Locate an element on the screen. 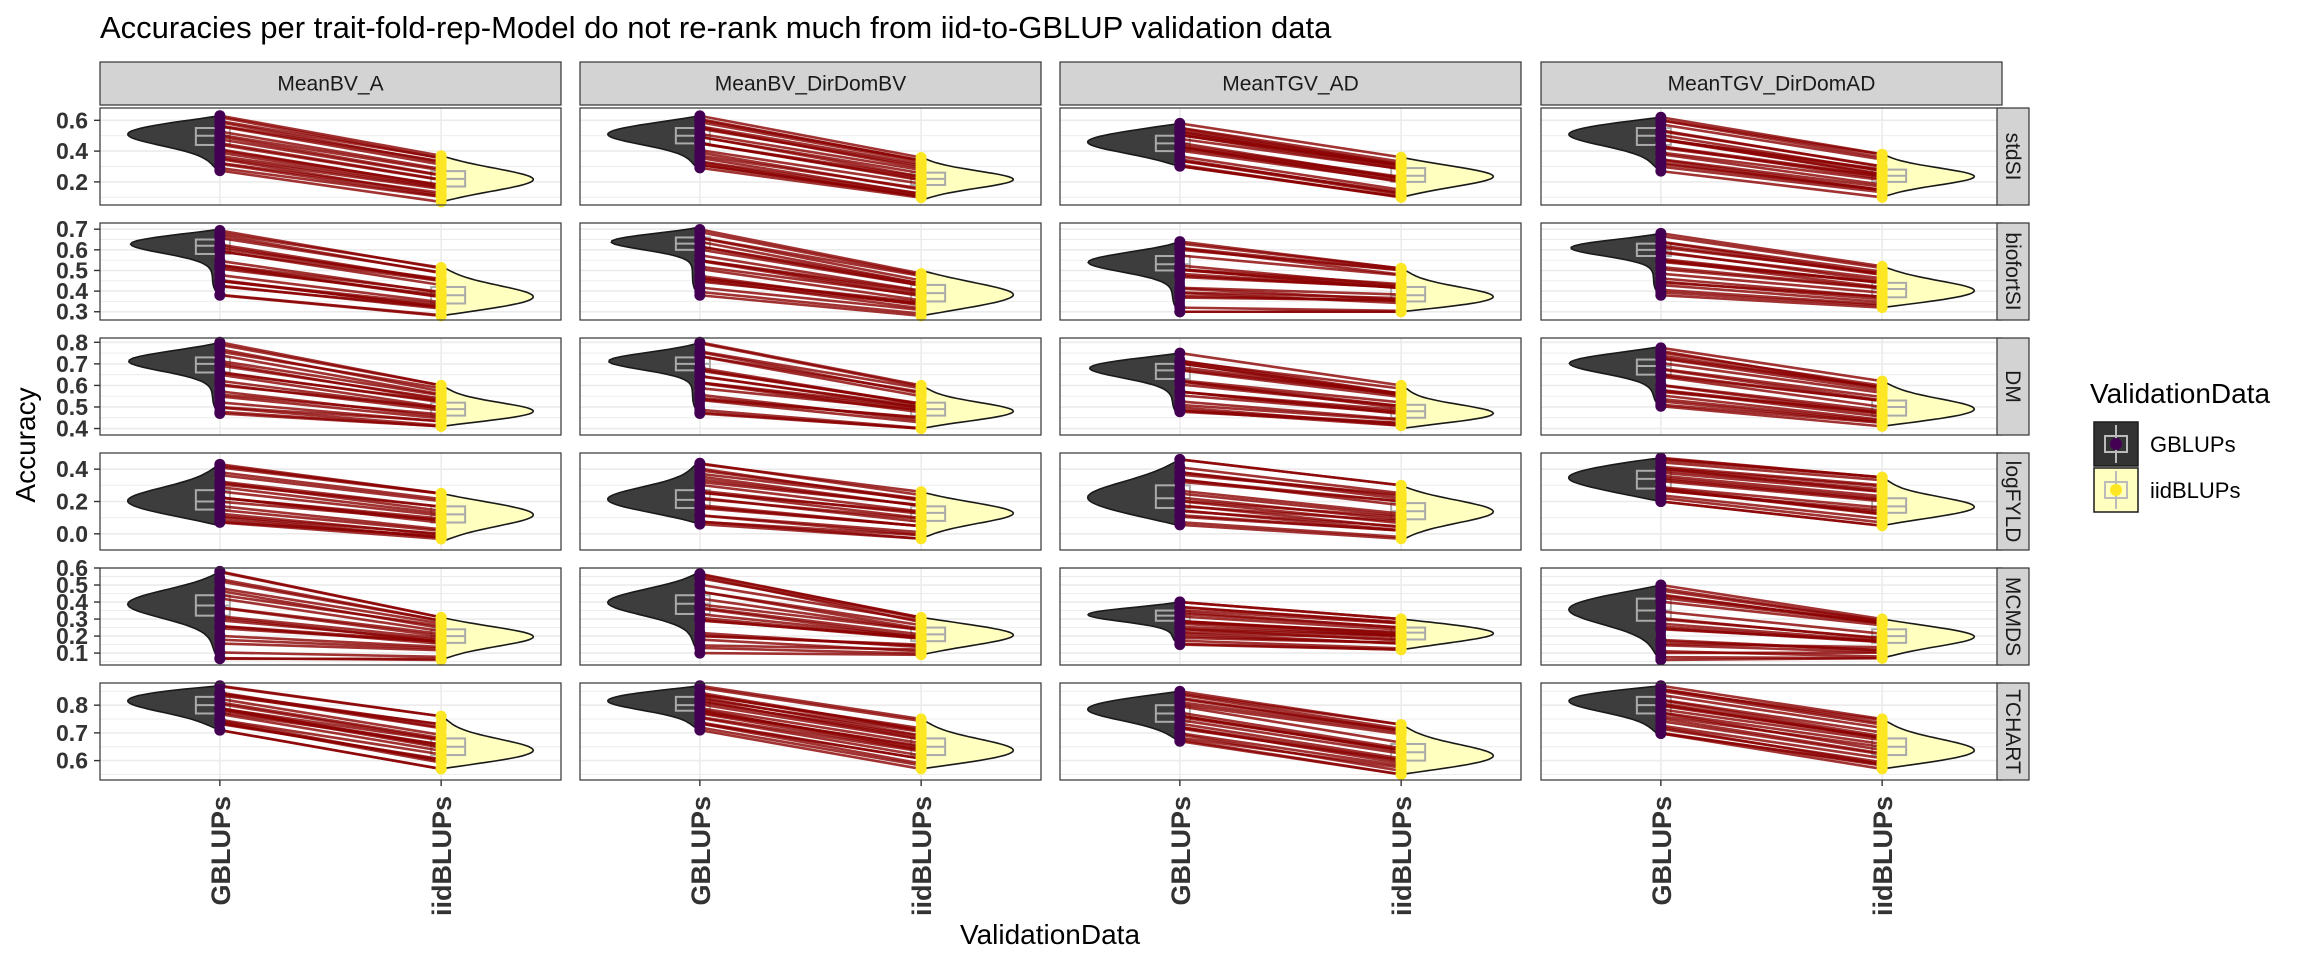 This screenshot has width=2304, height=960. panel-meantgv-dirdomad-biofortsi is located at coordinates (1771, 271).